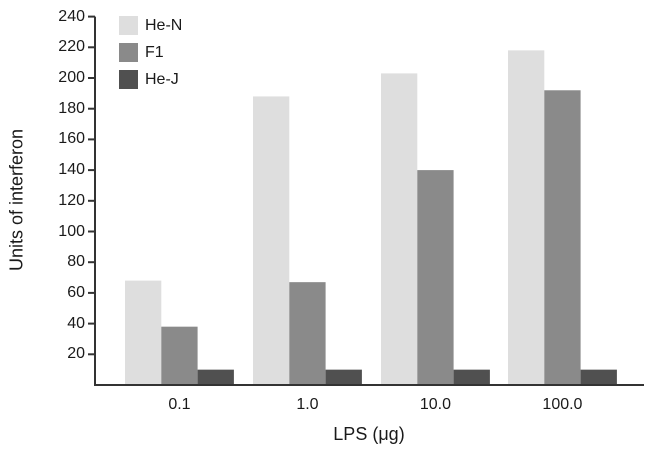 This screenshot has width=652, height=450. What do you see at coordinates (71, 108) in the screenshot?
I see `y-tick-label: 180` at bounding box center [71, 108].